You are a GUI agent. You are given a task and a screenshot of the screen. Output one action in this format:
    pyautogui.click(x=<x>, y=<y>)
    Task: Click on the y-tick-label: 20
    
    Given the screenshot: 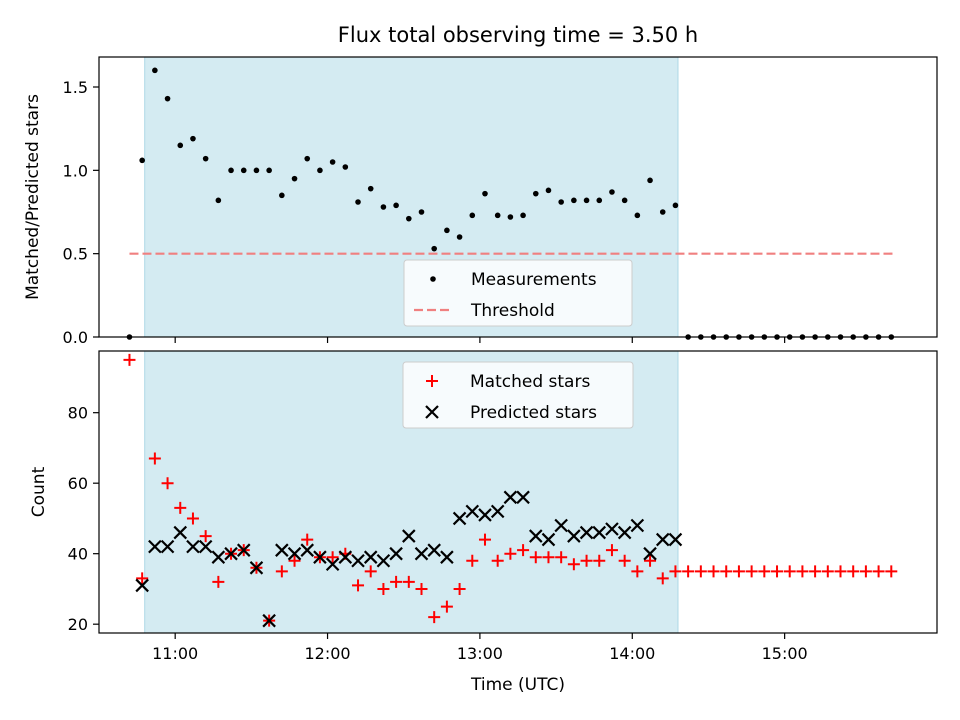 What is the action you would take?
    pyautogui.click(x=78, y=624)
    